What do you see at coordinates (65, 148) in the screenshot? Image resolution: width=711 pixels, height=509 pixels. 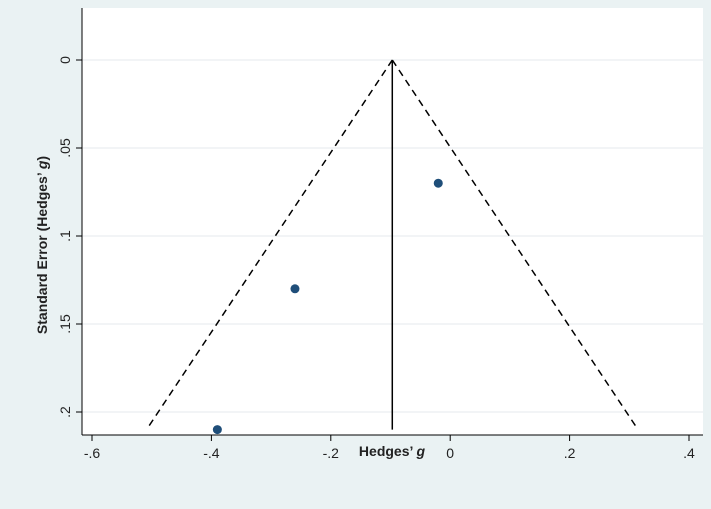 I see `y-tick-label: .05` at bounding box center [65, 148].